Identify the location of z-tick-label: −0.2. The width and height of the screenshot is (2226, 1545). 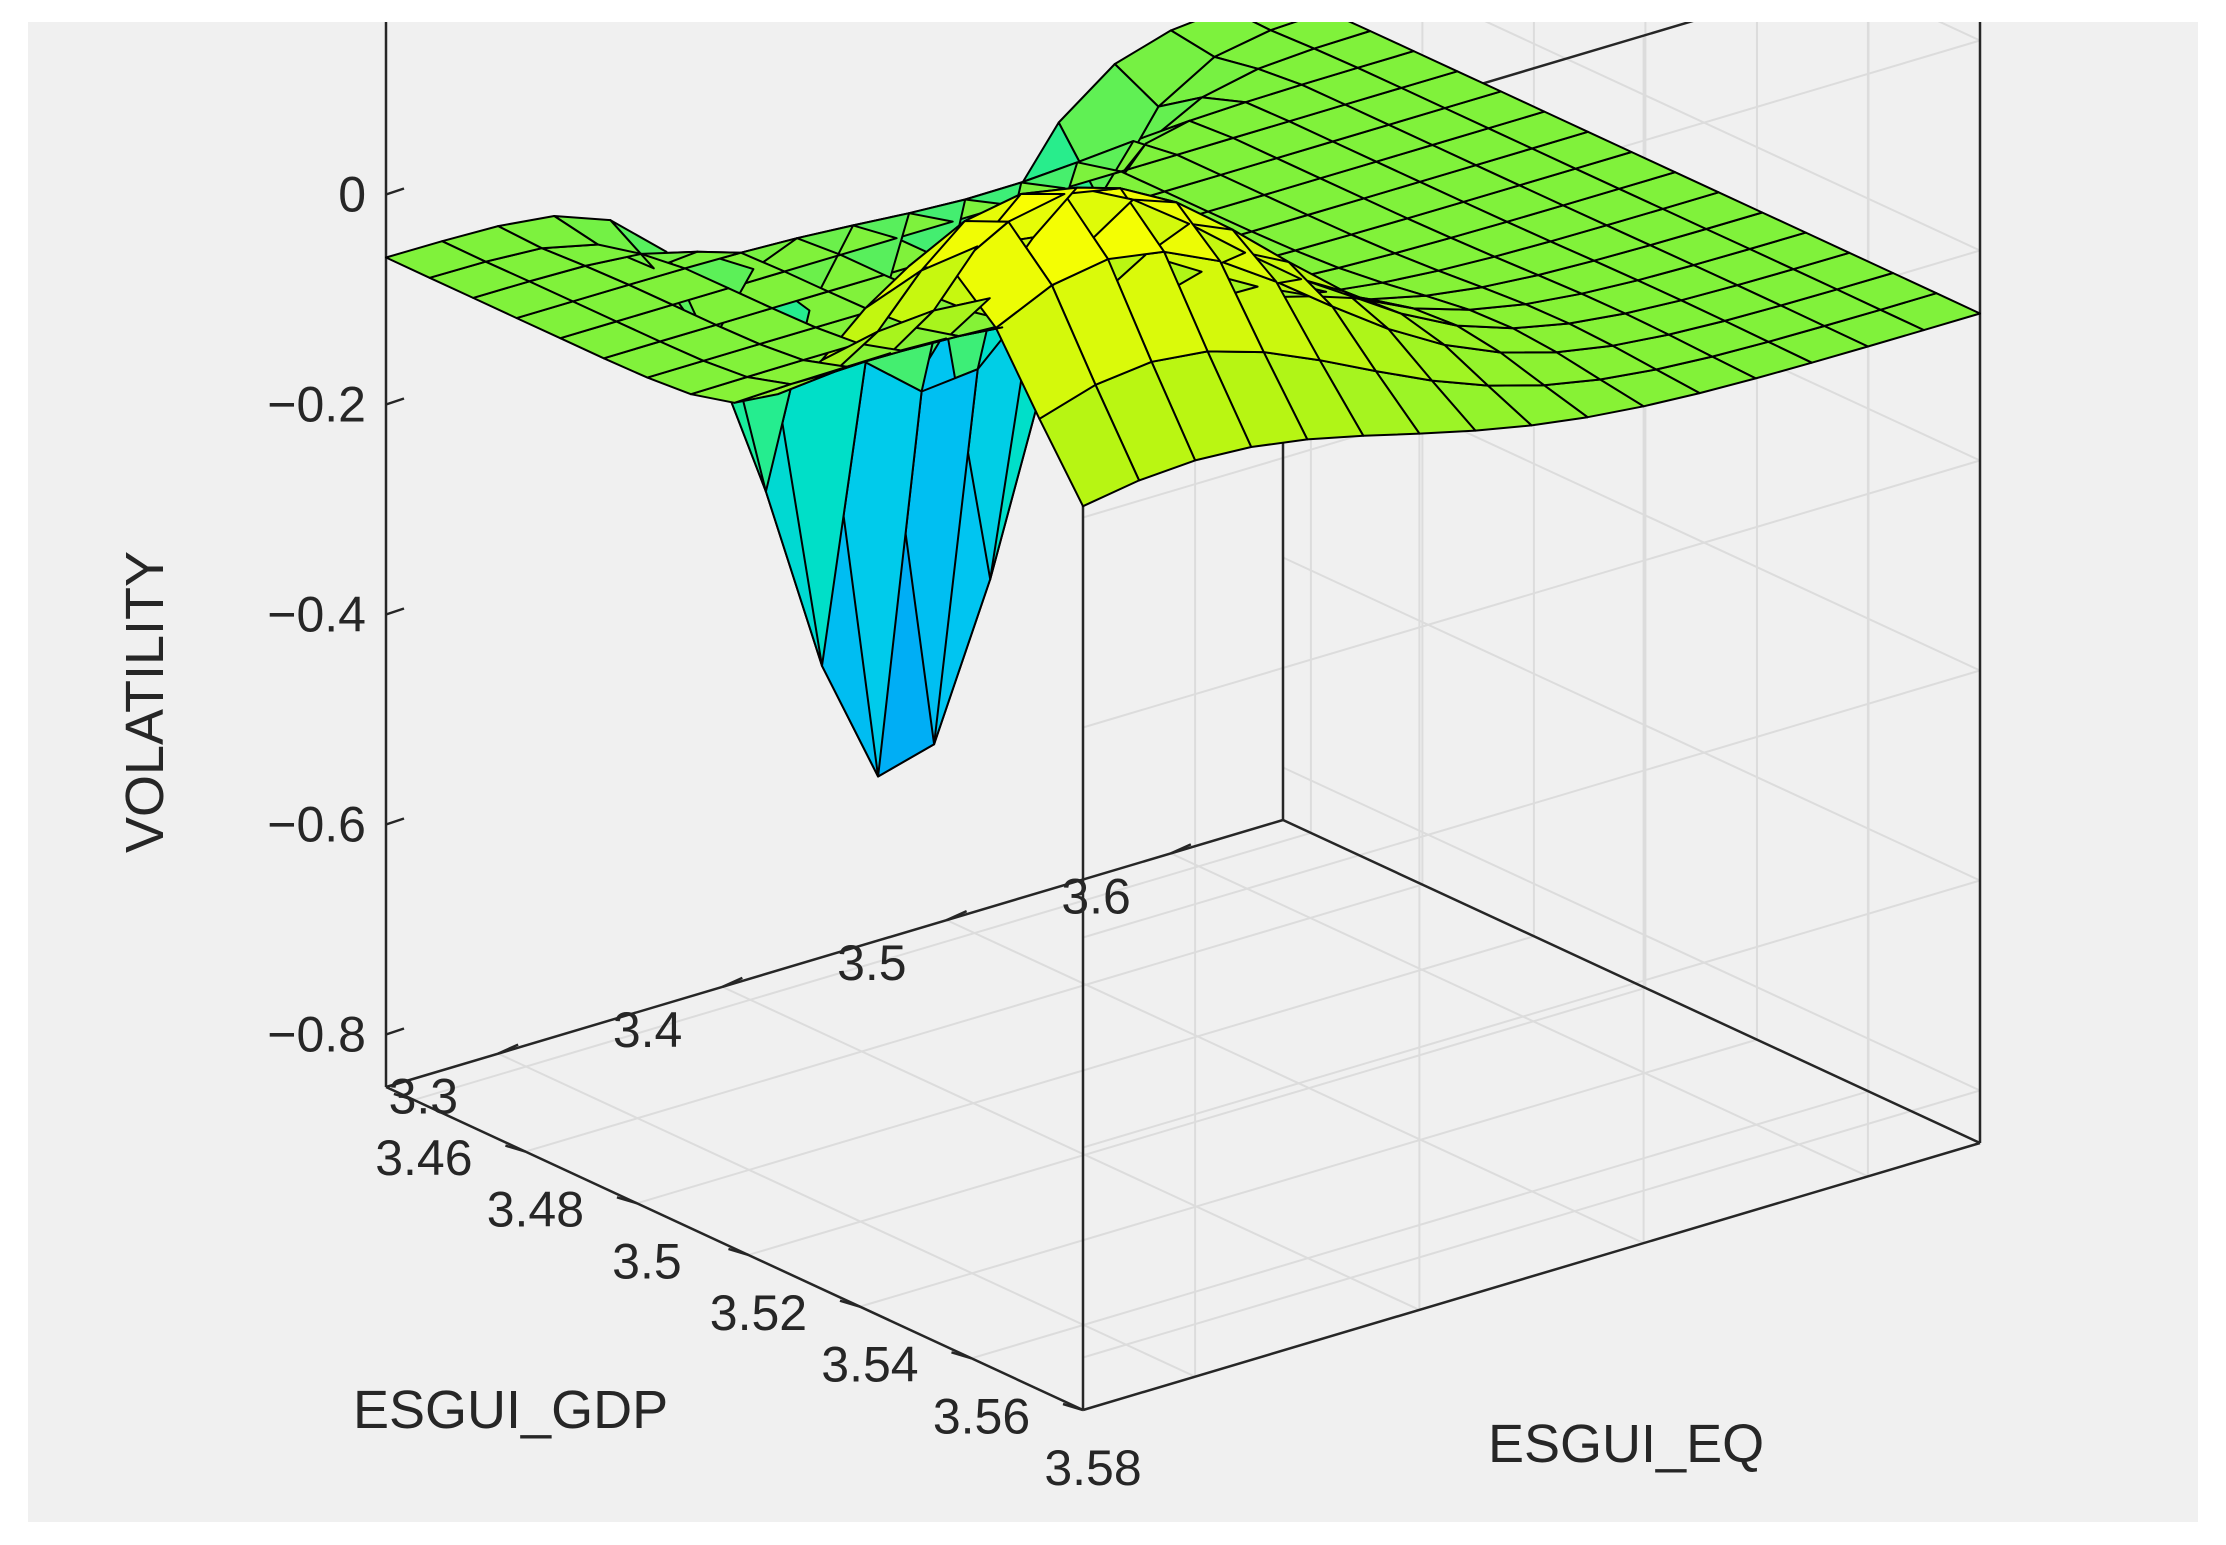
(316, 405).